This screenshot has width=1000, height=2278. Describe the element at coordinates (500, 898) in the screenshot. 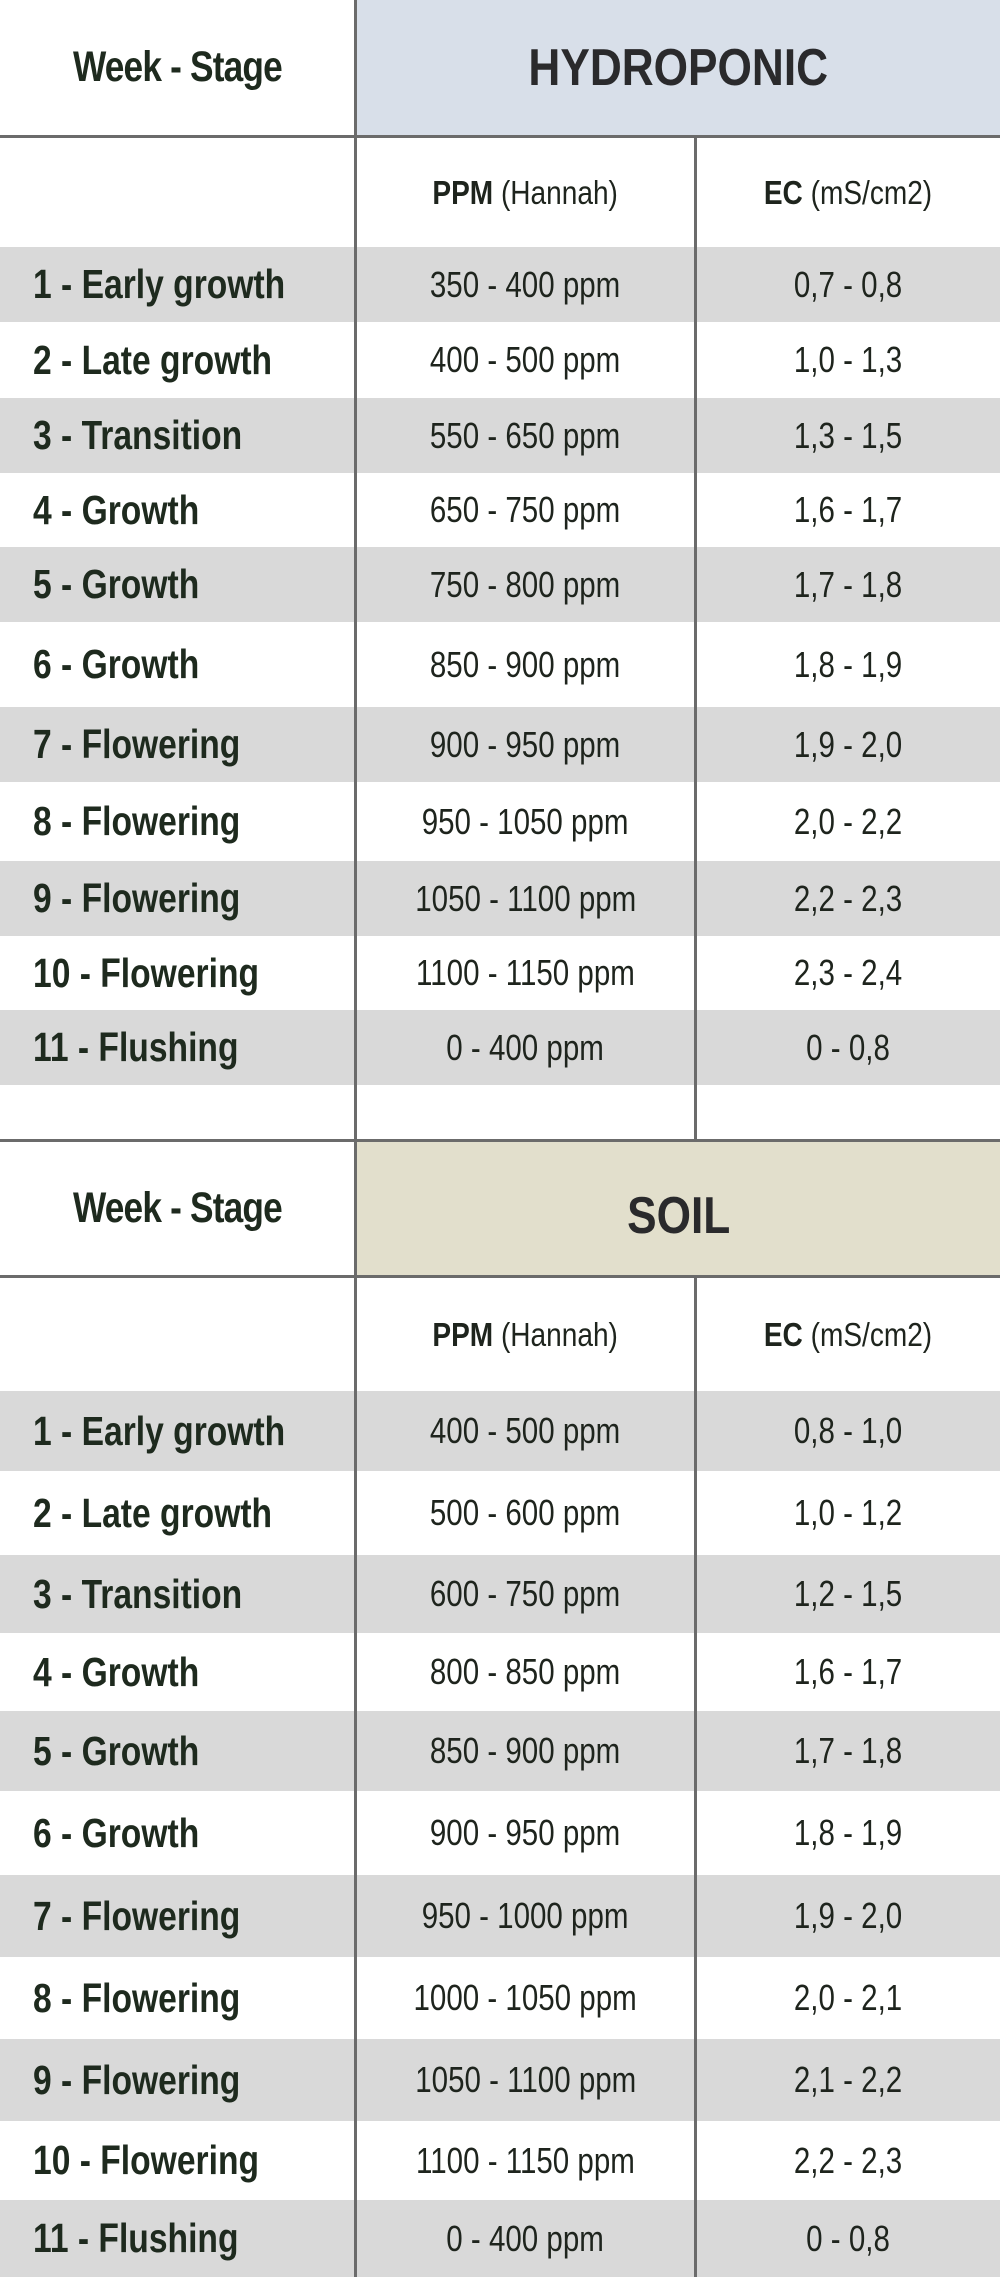

I see `table-row: 9 - Flowering 1050 - 1100 ppm 2,2 - 2,3` at that location.